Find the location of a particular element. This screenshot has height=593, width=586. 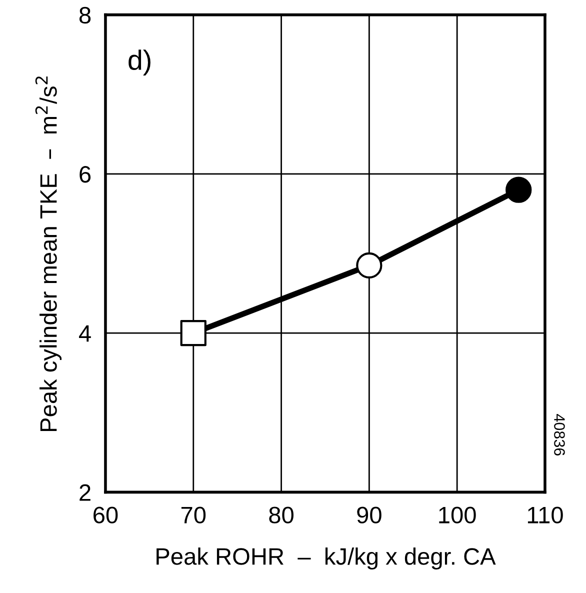

x-tick-label: 80 is located at coordinates (281, 515).